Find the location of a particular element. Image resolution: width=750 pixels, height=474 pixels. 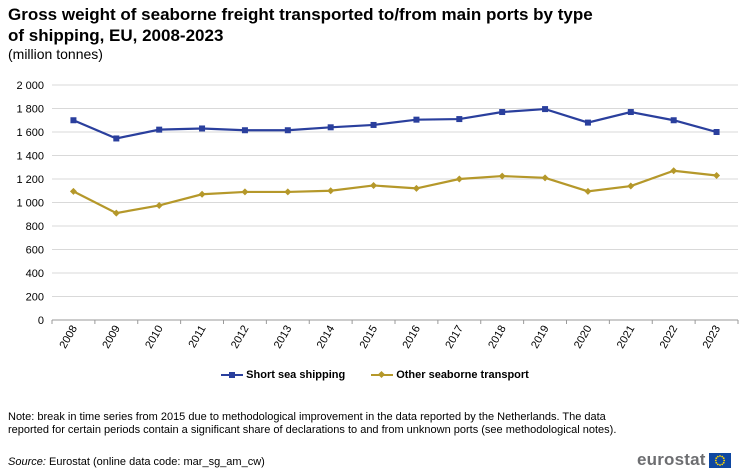

eurostat-logo: eurostat is located at coordinates (684, 460).